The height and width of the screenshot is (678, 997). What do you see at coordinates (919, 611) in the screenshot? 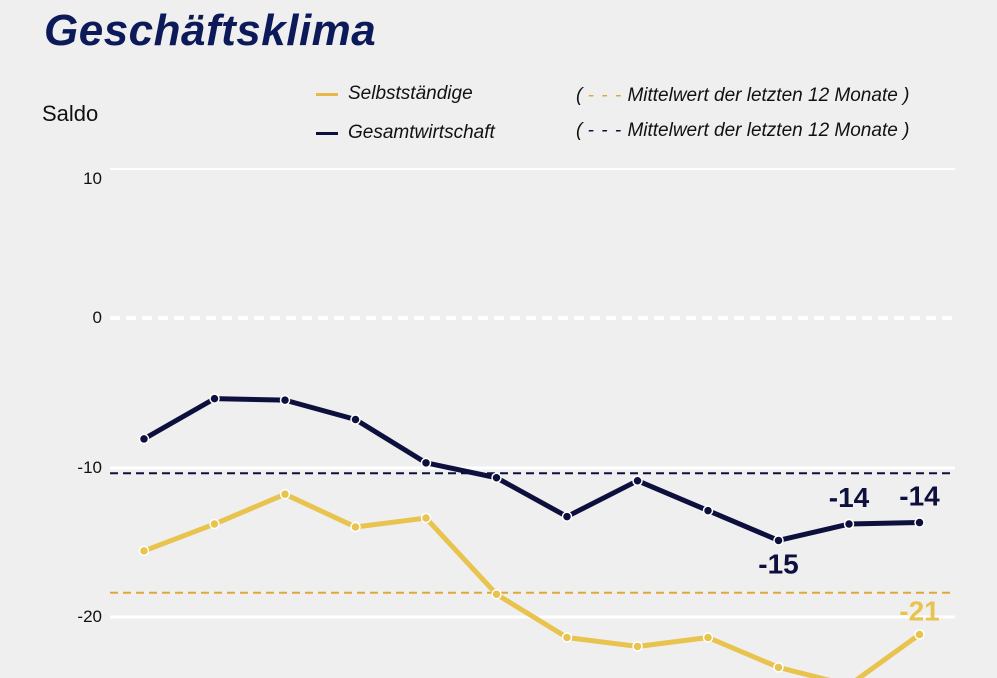
I see `data-label: -21` at bounding box center [919, 611].